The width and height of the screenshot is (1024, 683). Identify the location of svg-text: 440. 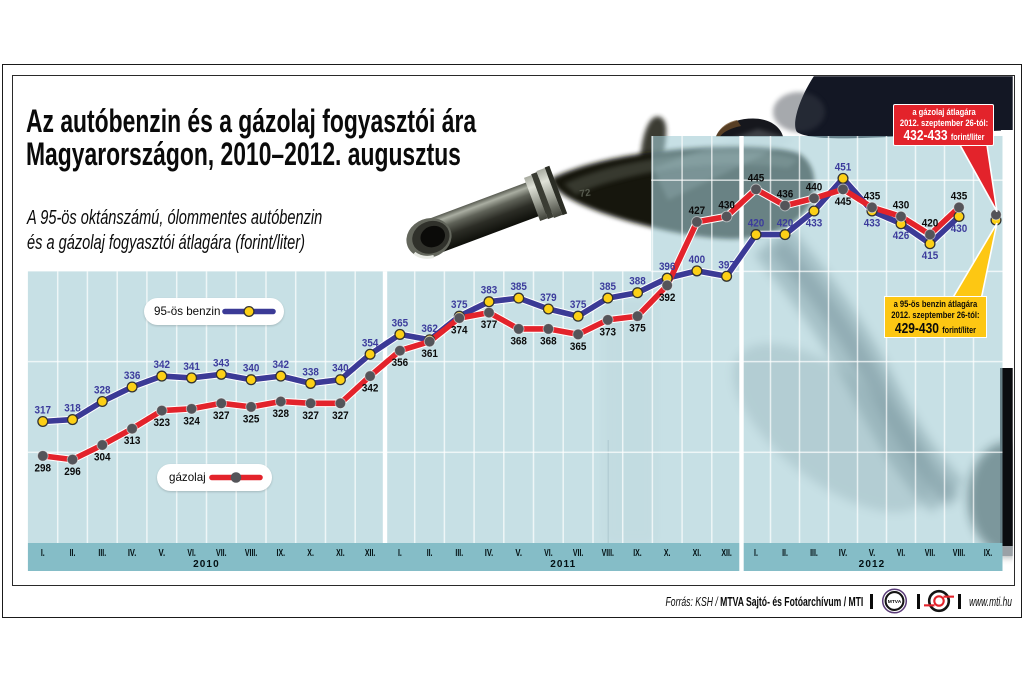
(814, 187).